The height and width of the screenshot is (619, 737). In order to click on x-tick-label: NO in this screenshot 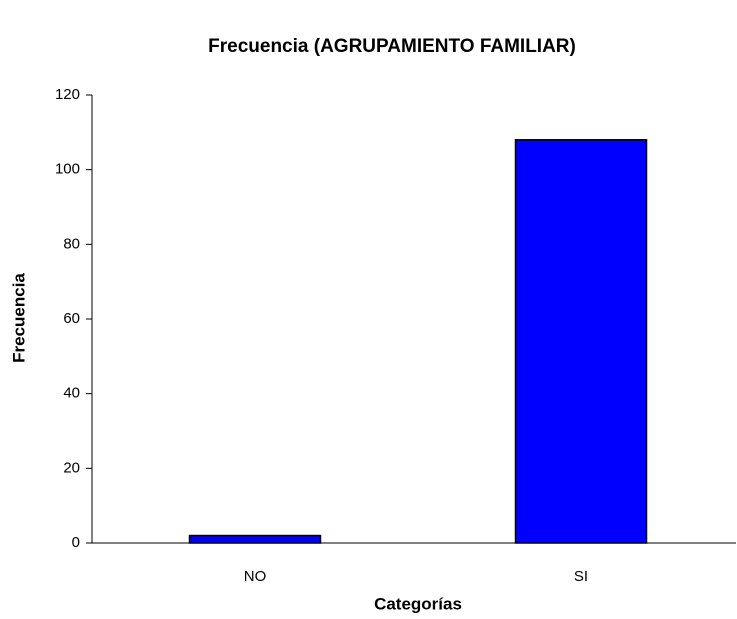, I will do `click(255, 576)`.